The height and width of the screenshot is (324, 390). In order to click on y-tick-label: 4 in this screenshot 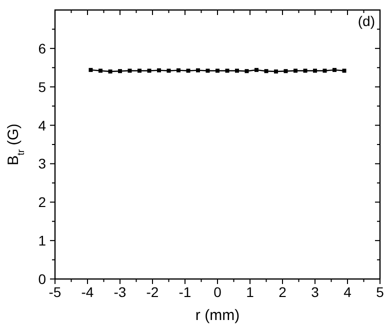, I will do `click(42, 125)`.